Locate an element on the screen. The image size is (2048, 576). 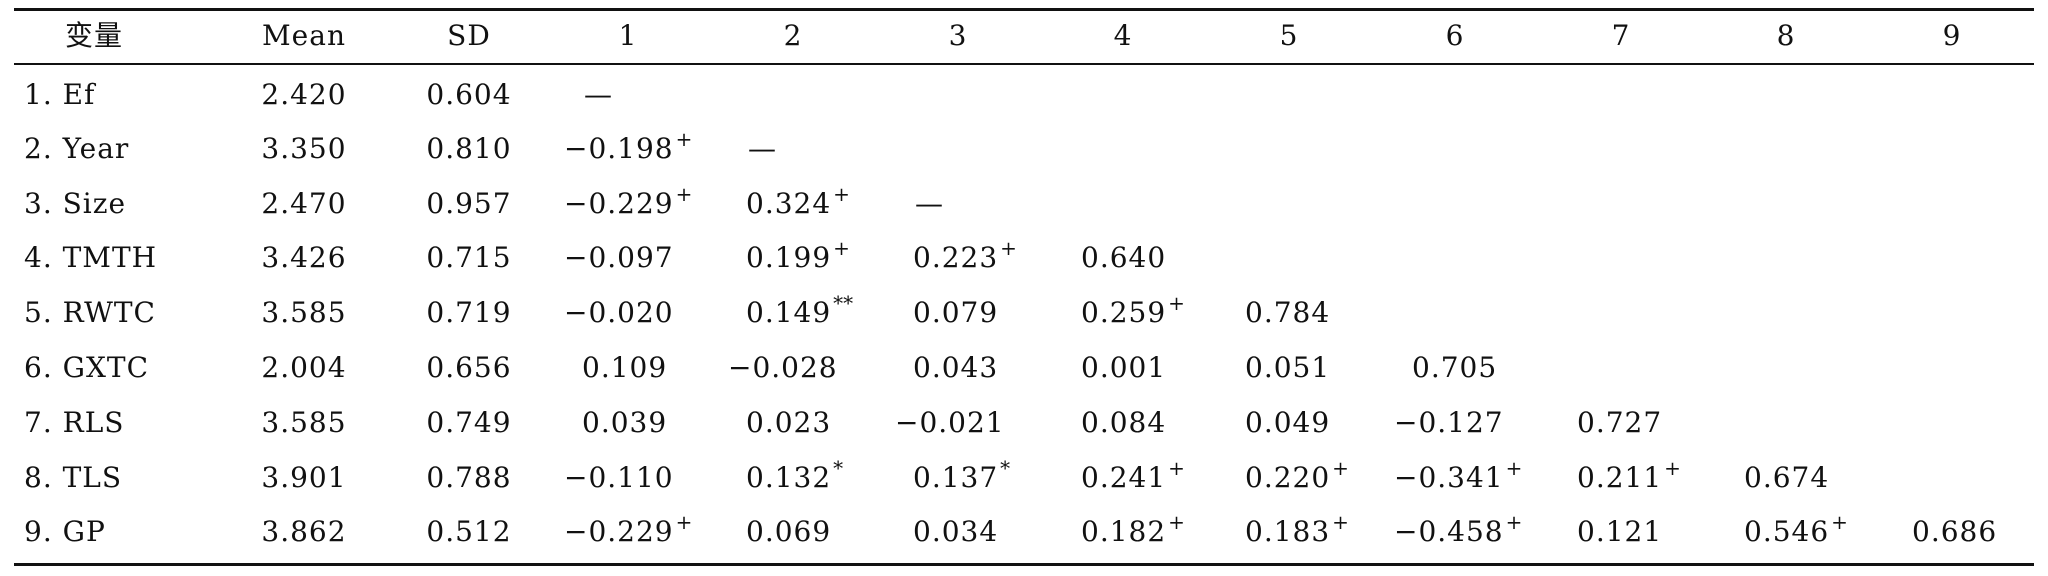
correlation-value: — is located at coordinates (929, 203).